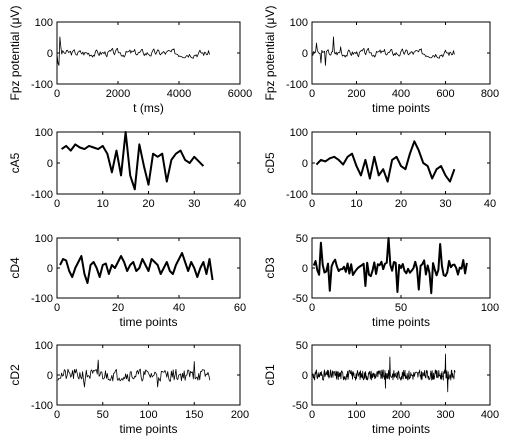  What do you see at coordinates (15, 162) in the screenshot?
I see `y-axis-label: cA5` at bounding box center [15, 162].